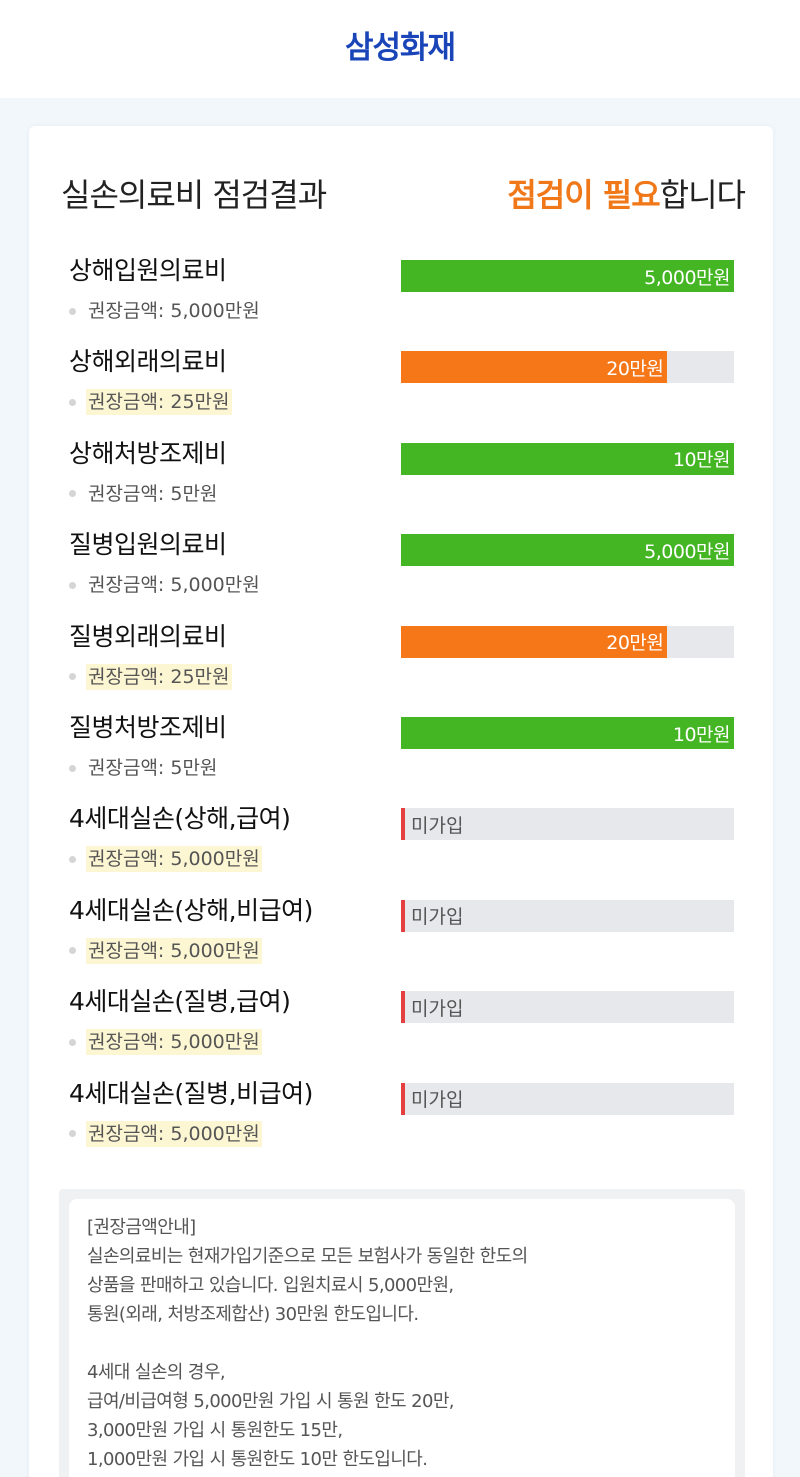  What do you see at coordinates (148, 636) in the screenshot?
I see `coverage-name: 질병외래의료비` at bounding box center [148, 636].